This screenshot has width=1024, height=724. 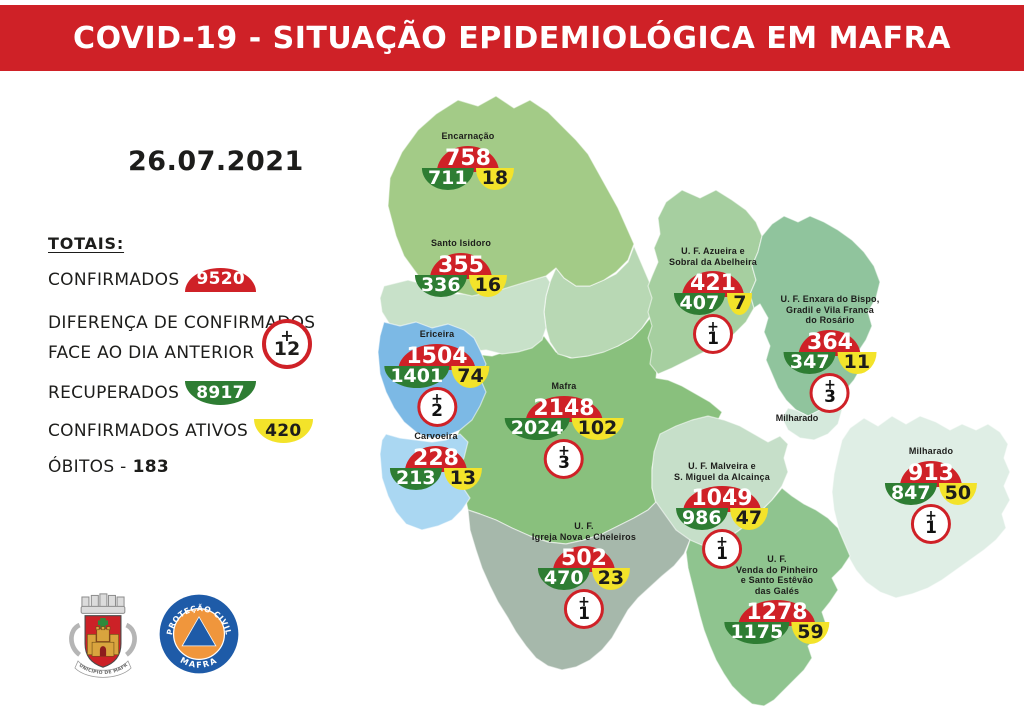 I want to click on region-name: Encarnação, so click(x=468, y=136).